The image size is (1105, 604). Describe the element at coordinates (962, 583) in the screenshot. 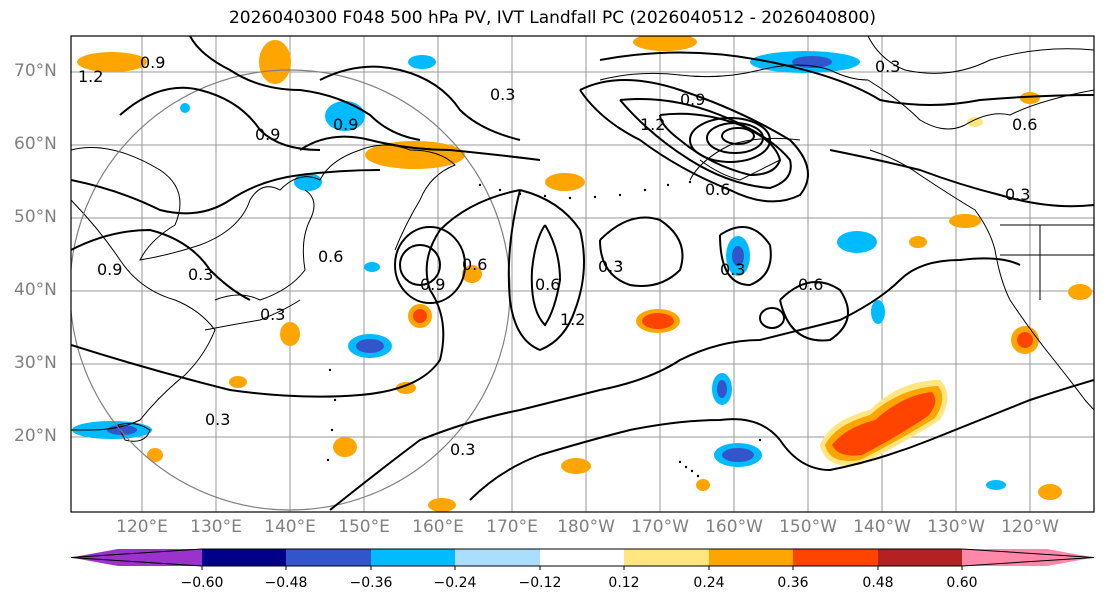

I see `colorbar-tick: 0.60` at that location.